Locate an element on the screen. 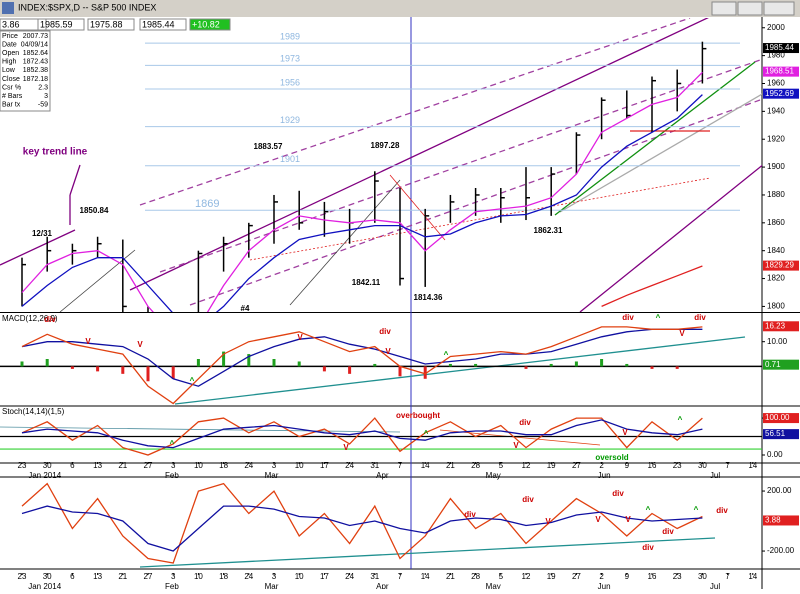  x-tick-label: 17 is located at coordinates (324, 576).